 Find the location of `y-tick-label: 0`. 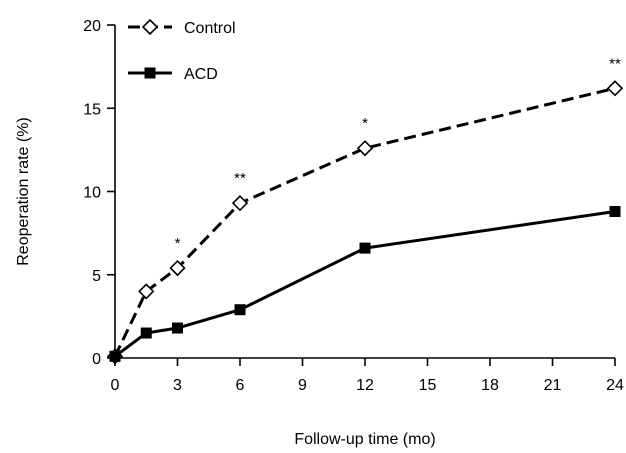

y-tick-label: 0 is located at coordinates (96, 359).